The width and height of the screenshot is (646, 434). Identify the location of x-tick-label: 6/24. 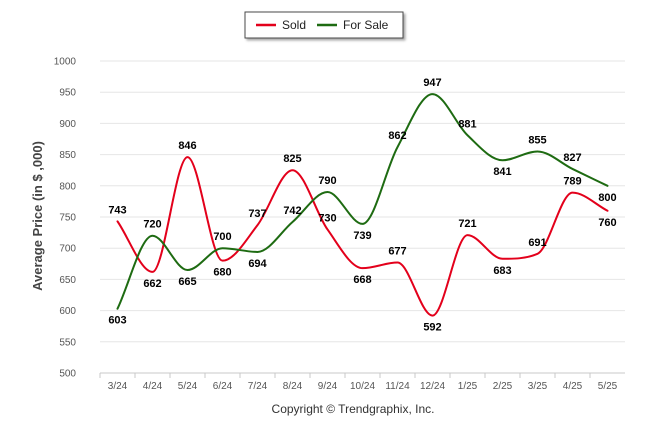
(223, 386).